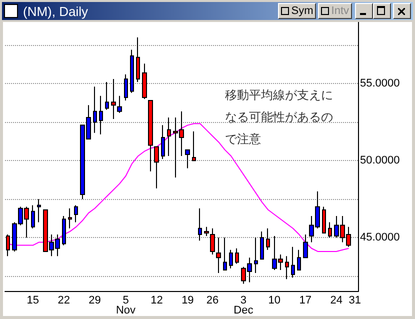 This screenshot has width=415, height=319. What do you see at coordinates (94, 300) in the screenshot?
I see `x-tick-label: 29` at bounding box center [94, 300].